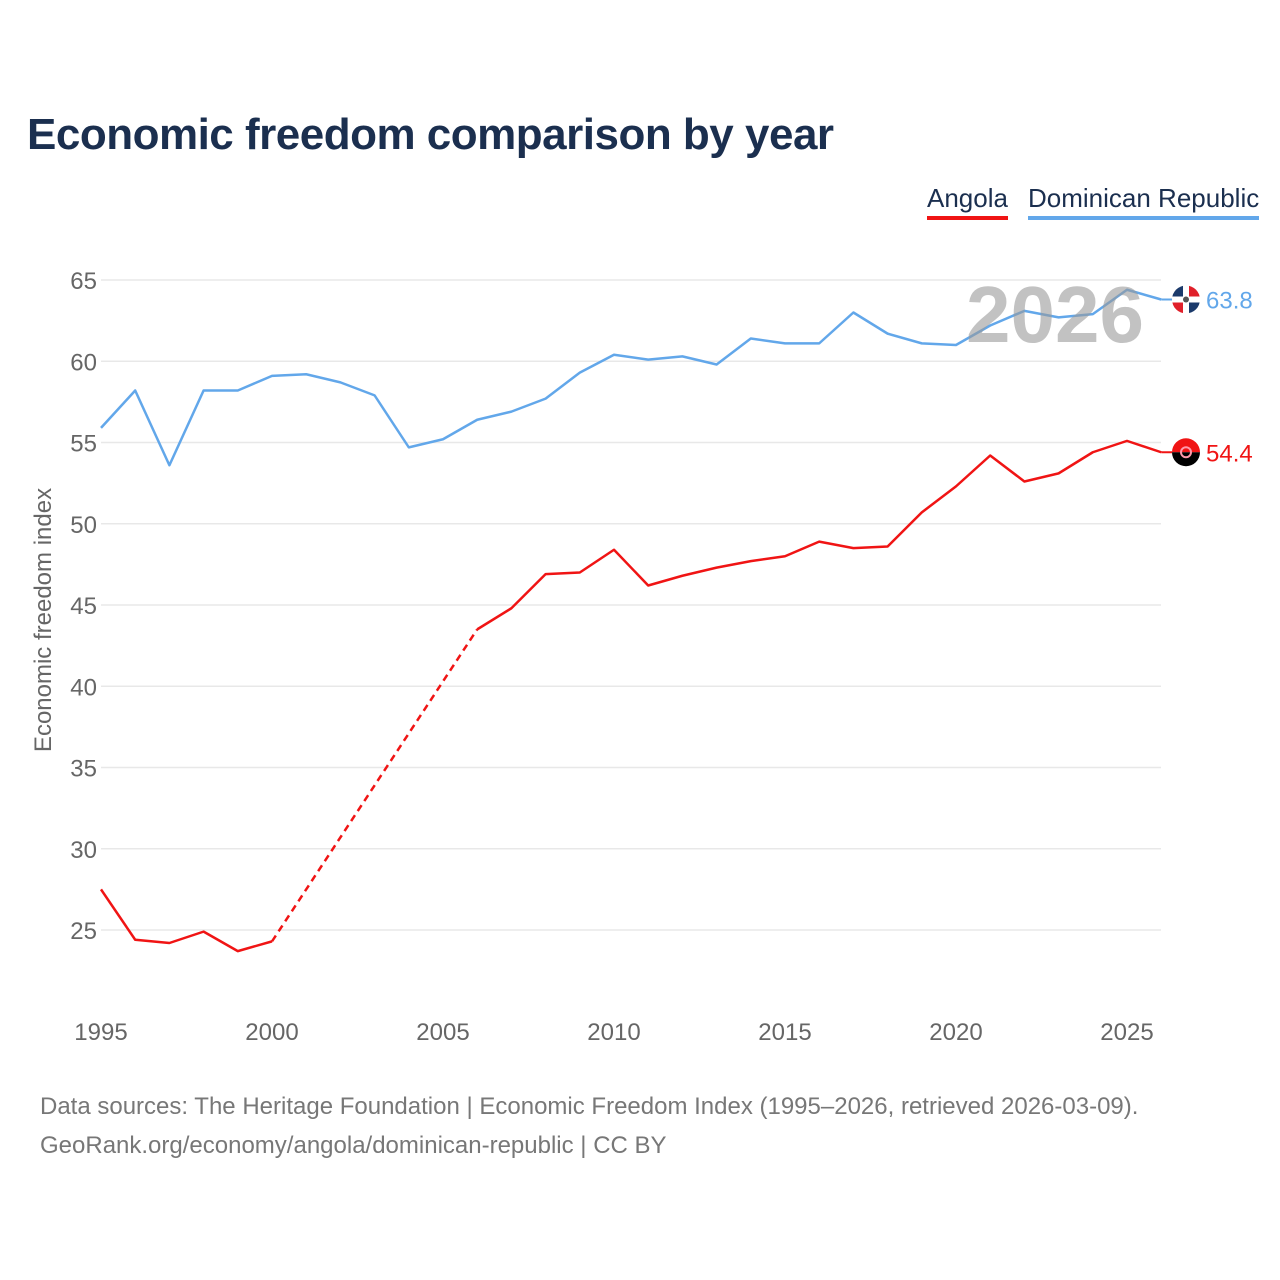 The image size is (1280, 1280). I want to click on y-tick-label: 30, so click(83, 850).